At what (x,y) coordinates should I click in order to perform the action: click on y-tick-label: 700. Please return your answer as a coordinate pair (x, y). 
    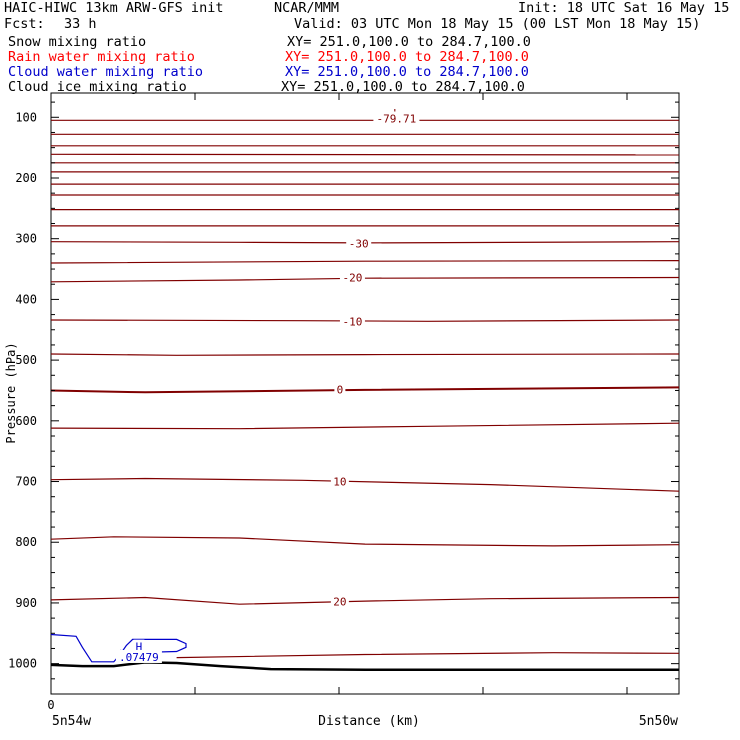
    Looking at the image, I should click on (26, 482).